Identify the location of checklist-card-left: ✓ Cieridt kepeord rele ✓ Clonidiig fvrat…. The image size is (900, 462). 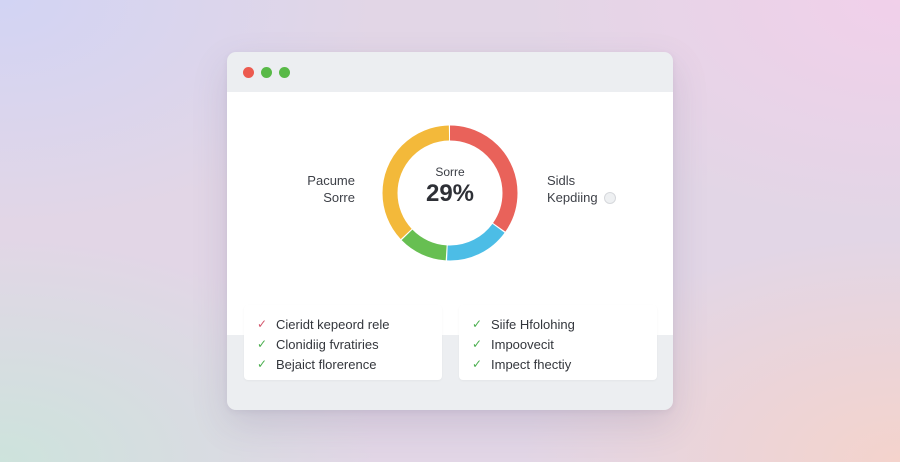
(343, 342).